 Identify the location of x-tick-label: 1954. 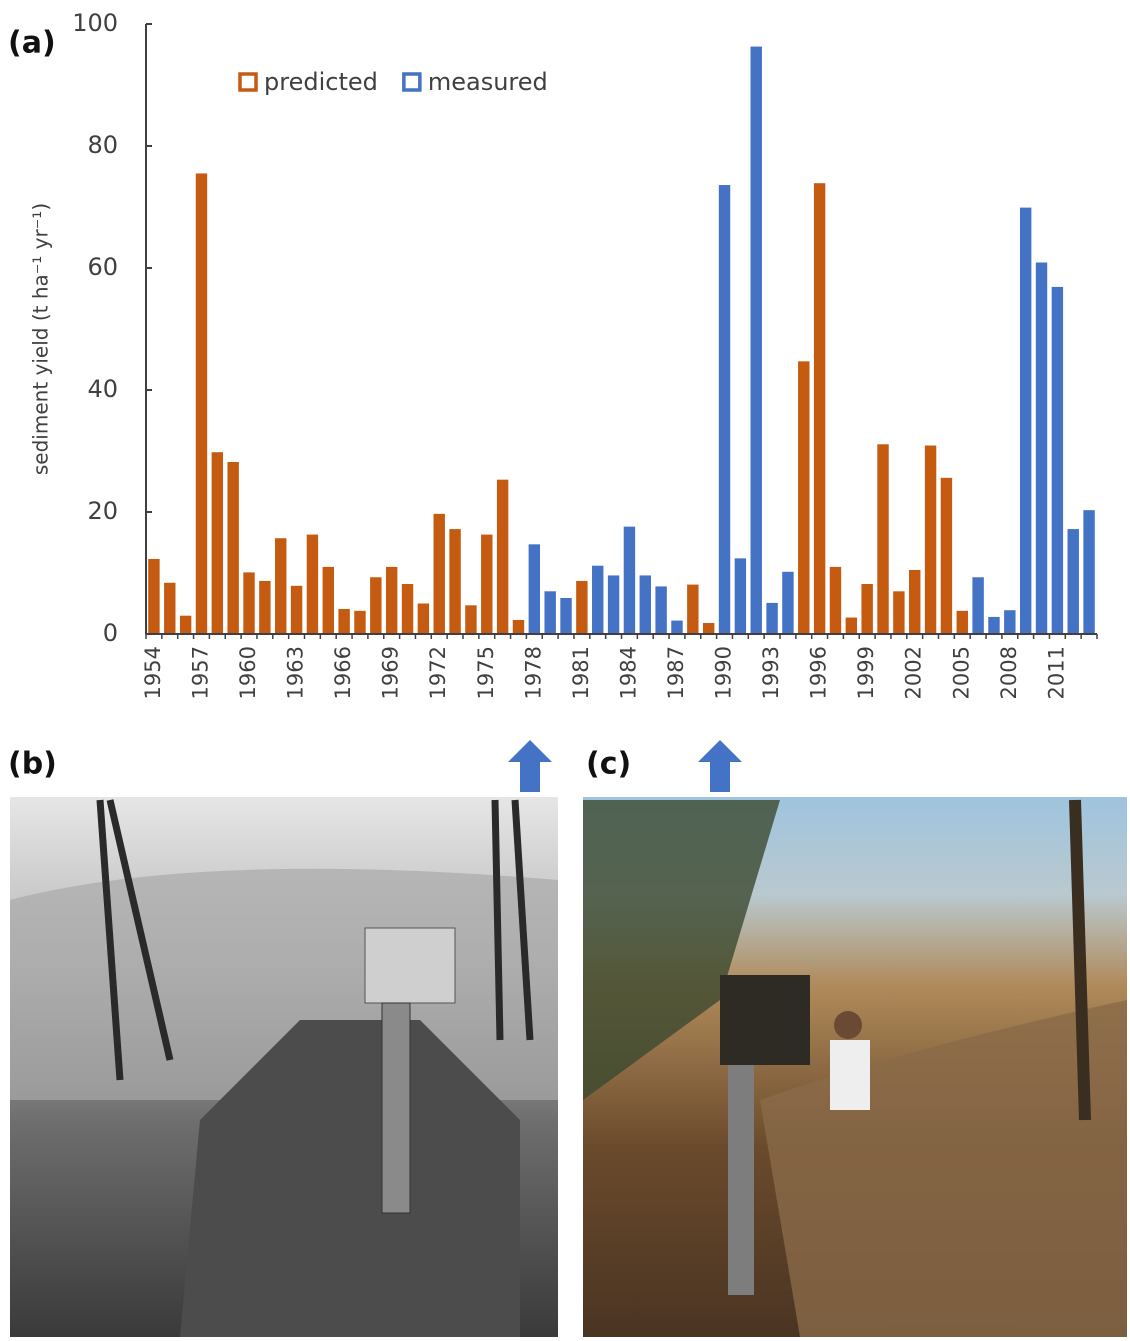
(153, 672).